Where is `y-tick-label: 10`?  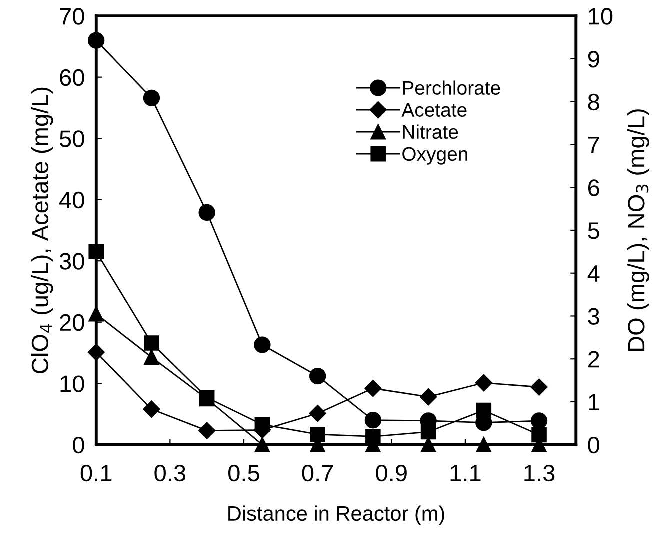 y-tick-label: 10 is located at coordinates (72, 384).